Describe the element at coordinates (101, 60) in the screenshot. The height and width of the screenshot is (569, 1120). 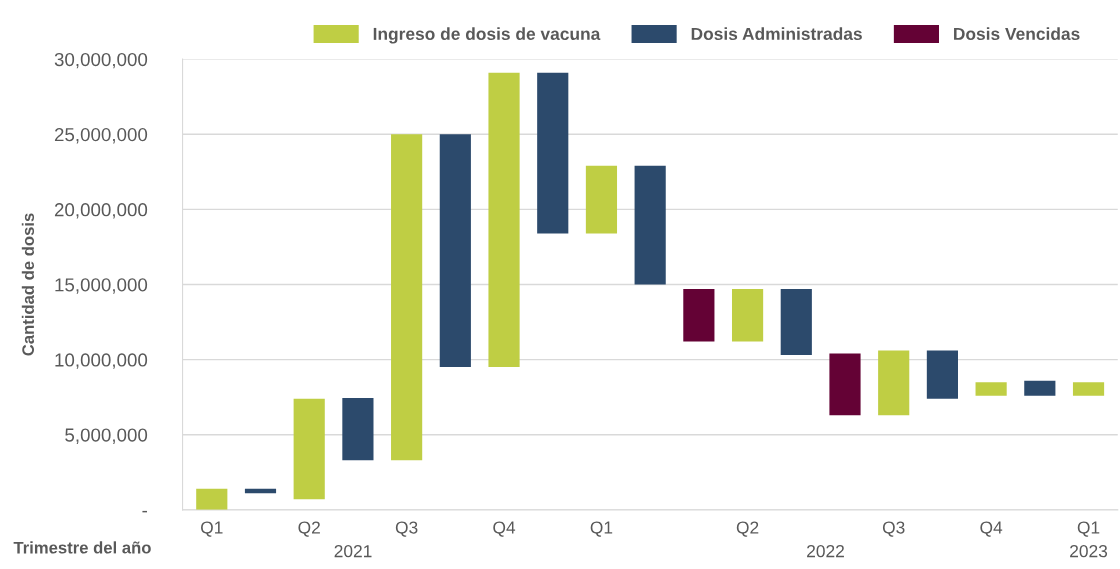
I see `y-tick-label: 30,000,000` at that location.